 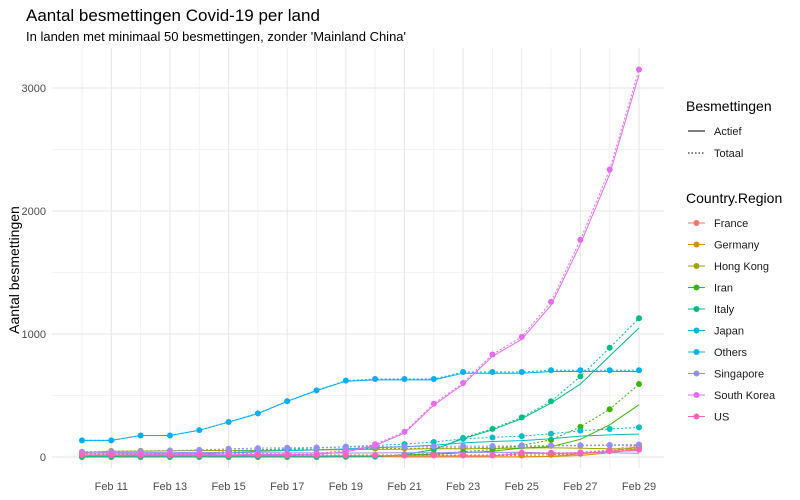 What do you see at coordinates (696, 416) in the screenshot?
I see `legend-key-dot-us` at bounding box center [696, 416].